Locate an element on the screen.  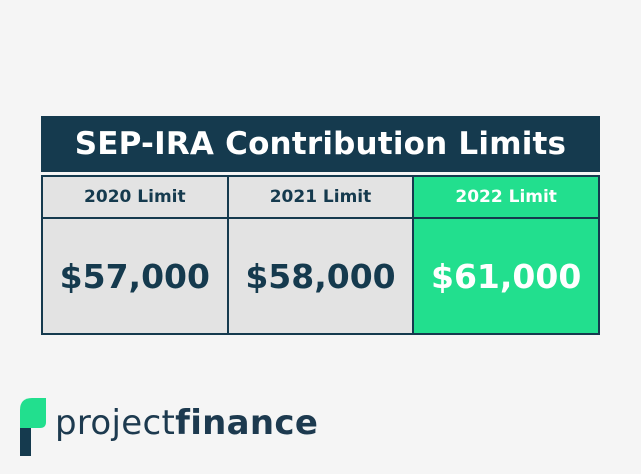
value-cell: $58,000 is located at coordinates (320, 276).